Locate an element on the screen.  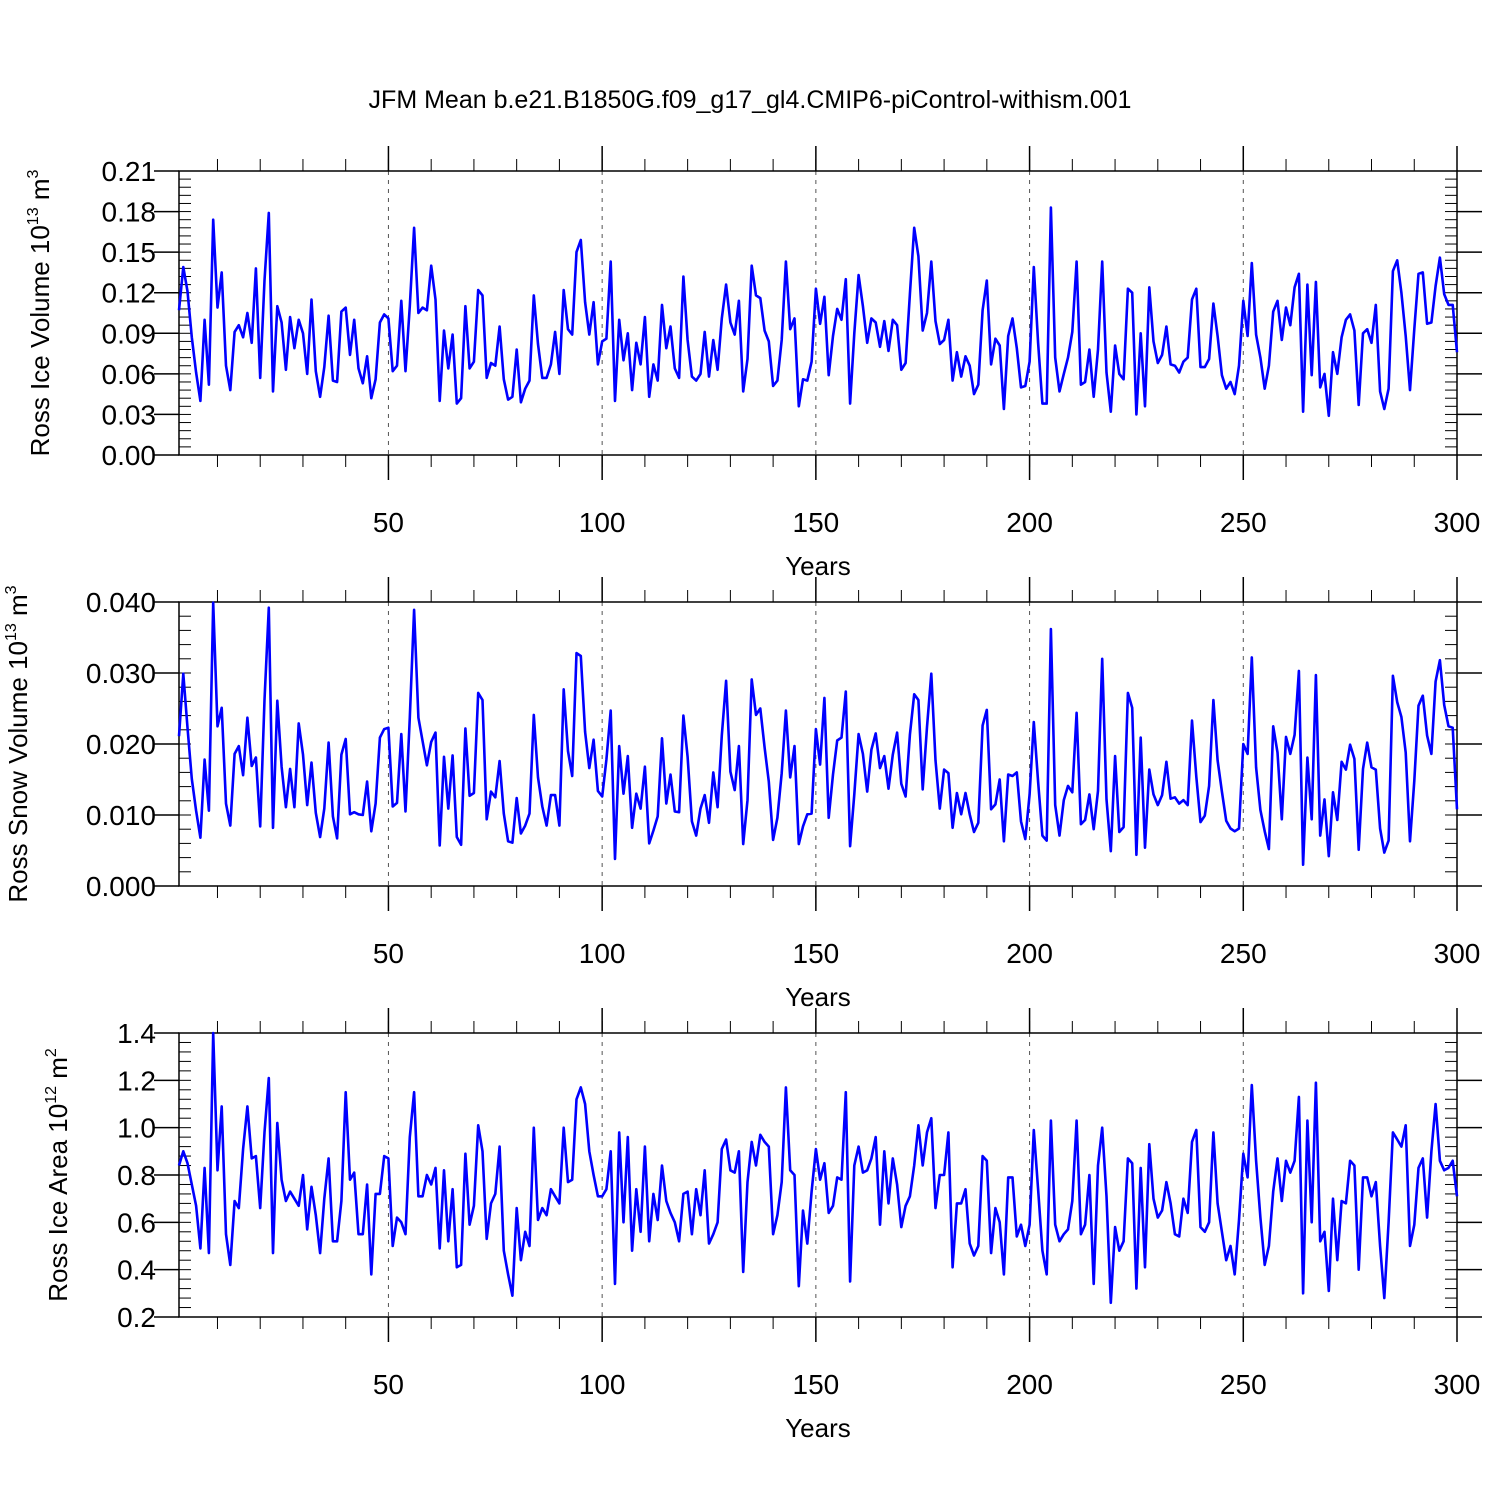
y-tick-label: 0.2 is located at coordinates (136, 1317).